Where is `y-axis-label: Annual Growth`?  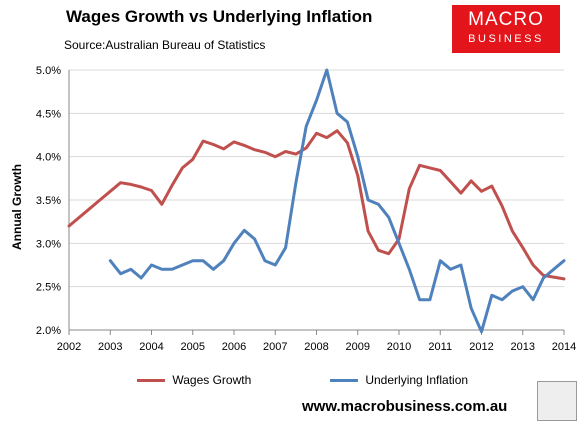
y-axis-label: Annual Growth is located at coordinates (17, 207).